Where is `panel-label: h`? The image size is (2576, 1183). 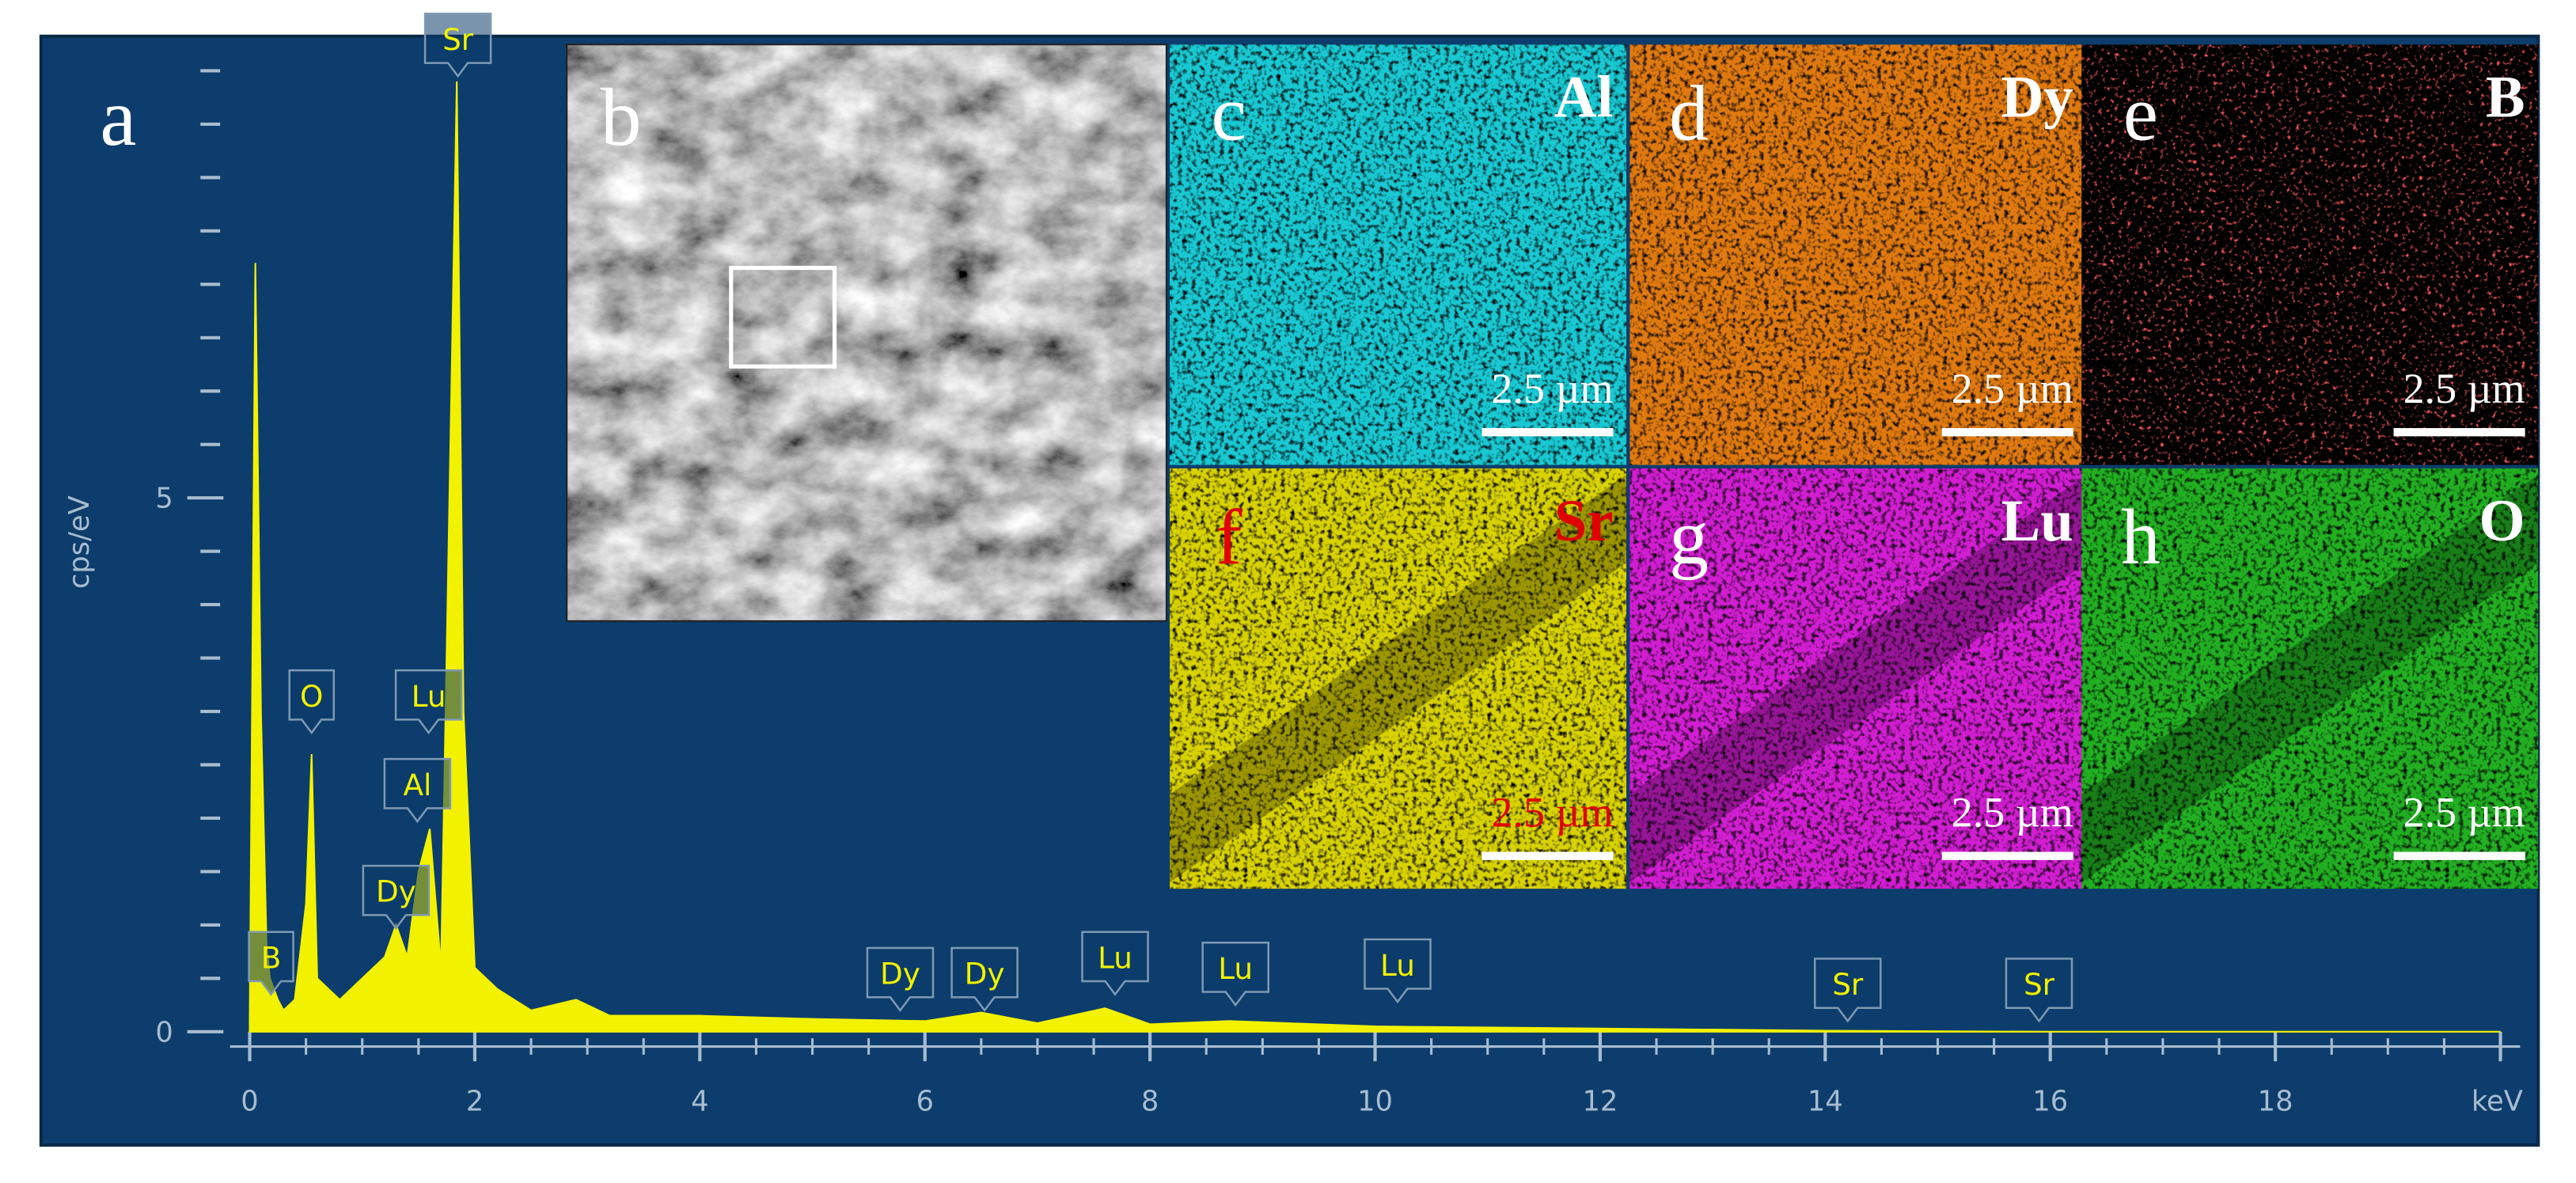 panel-label: h is located at coordinates (2141, 537).